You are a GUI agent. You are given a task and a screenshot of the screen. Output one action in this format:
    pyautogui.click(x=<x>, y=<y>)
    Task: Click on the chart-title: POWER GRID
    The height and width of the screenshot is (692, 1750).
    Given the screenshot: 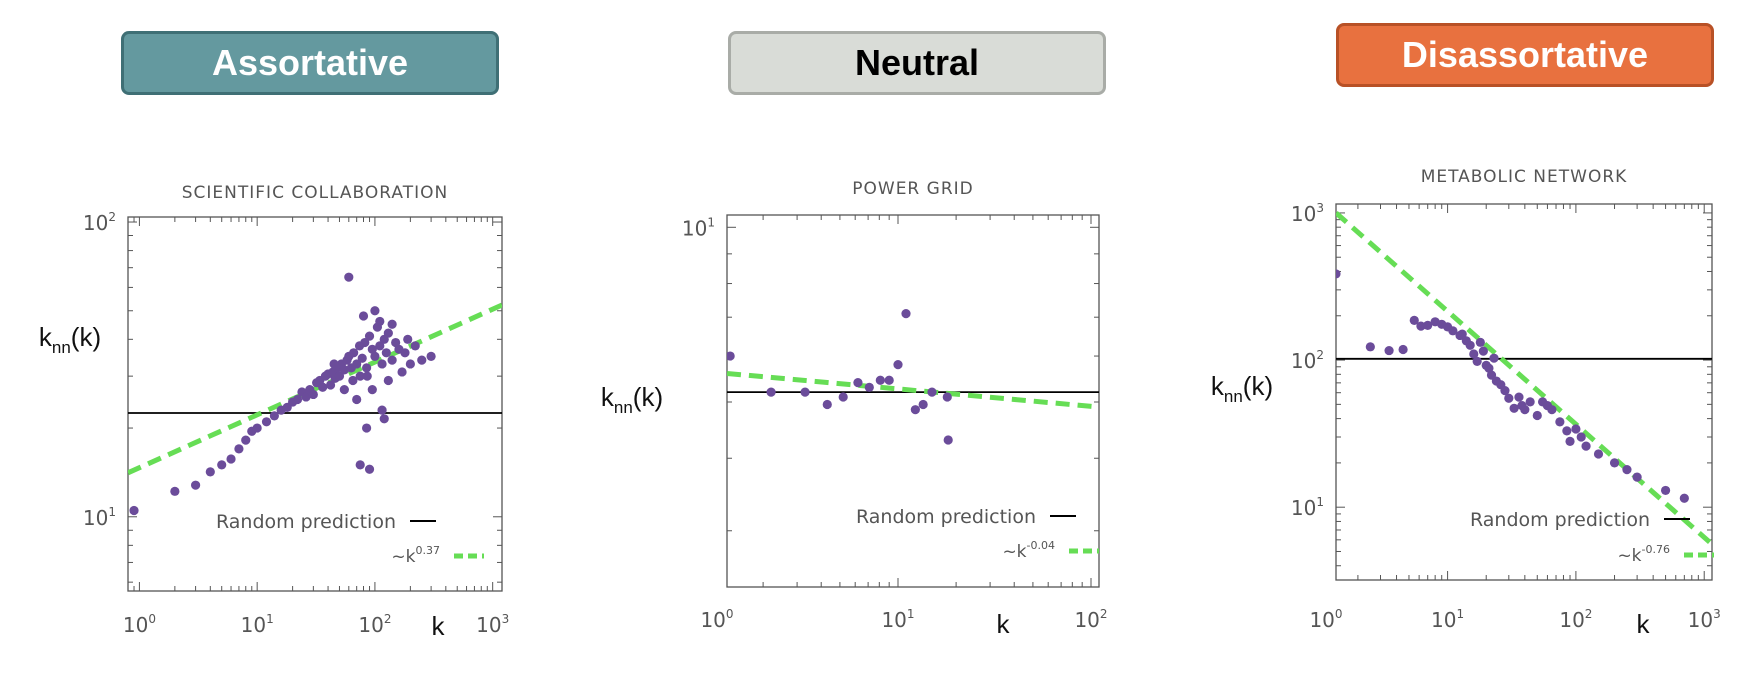 What is the action you would take?
    pyautogui.click(x=913, y=189)
    